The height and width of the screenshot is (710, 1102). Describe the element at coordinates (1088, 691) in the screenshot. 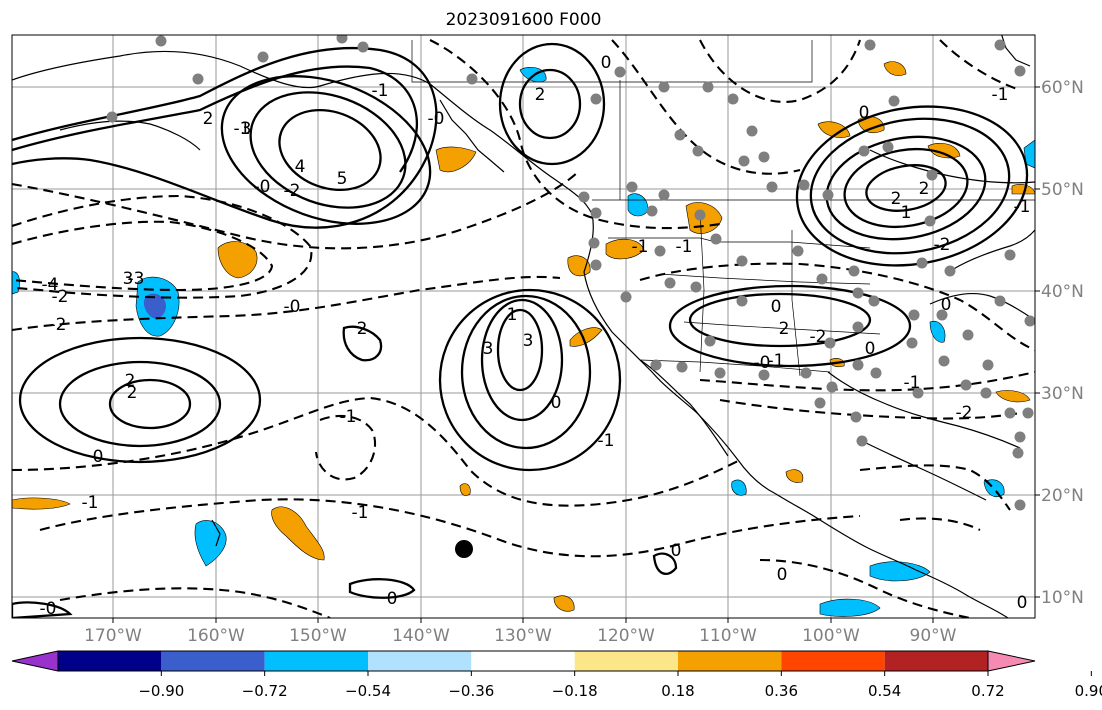

I see `colorbar-tick-label: 0.90` at that location.